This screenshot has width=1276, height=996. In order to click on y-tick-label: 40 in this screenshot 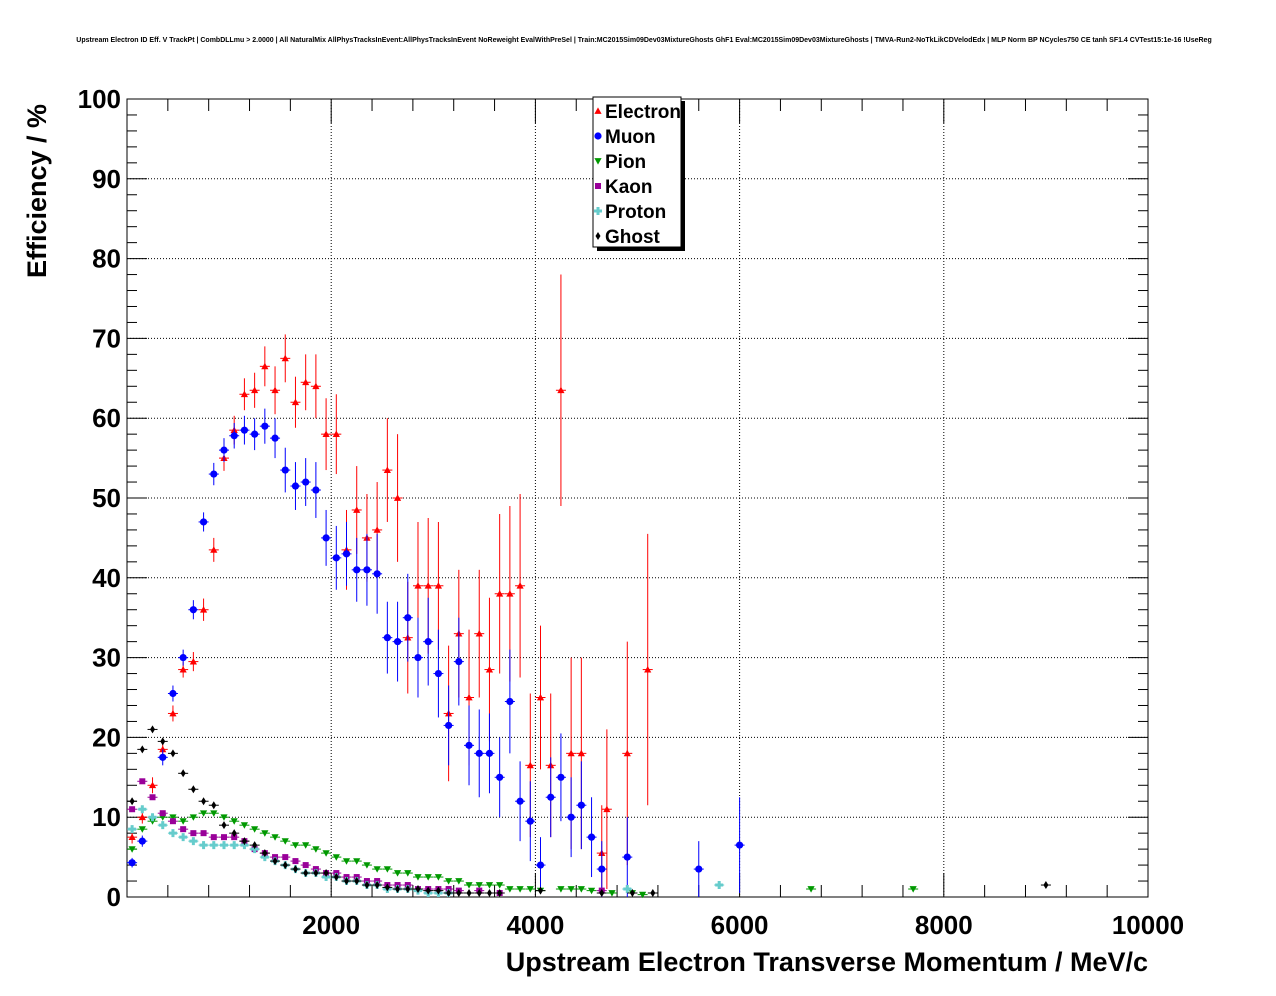, I will do `click(106, 578)`.